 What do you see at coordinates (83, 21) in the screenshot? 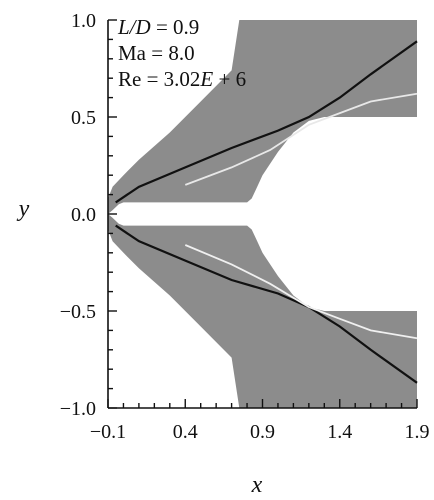
I see `y-tick-label: 1.0` at bounding box center [83, 21].